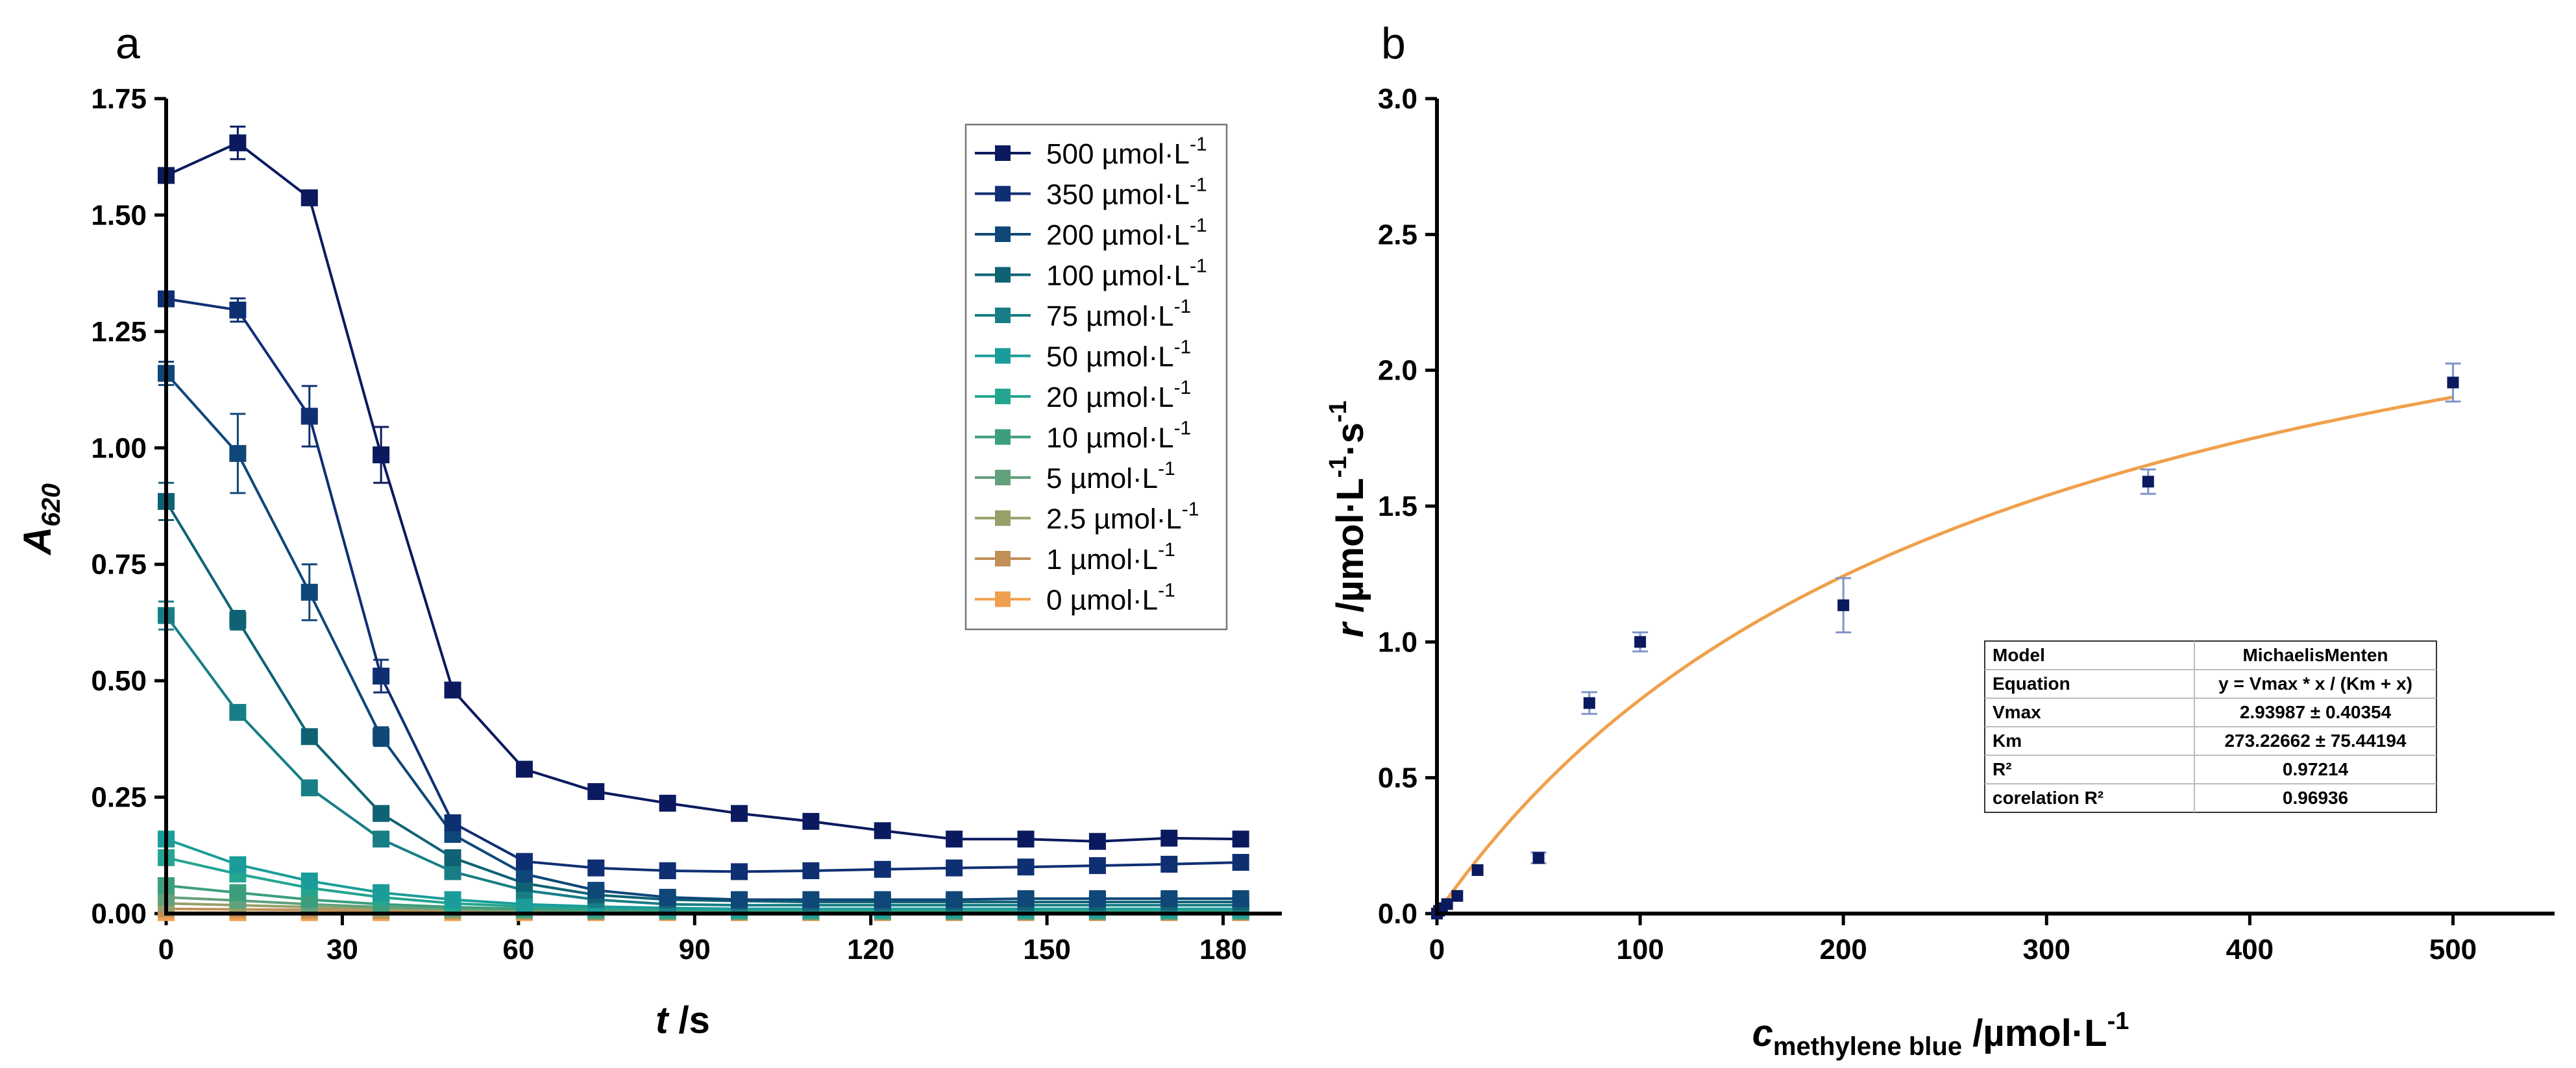  I want to click on legend-entry: 350 µmol·L-1, so click(1091, 193).